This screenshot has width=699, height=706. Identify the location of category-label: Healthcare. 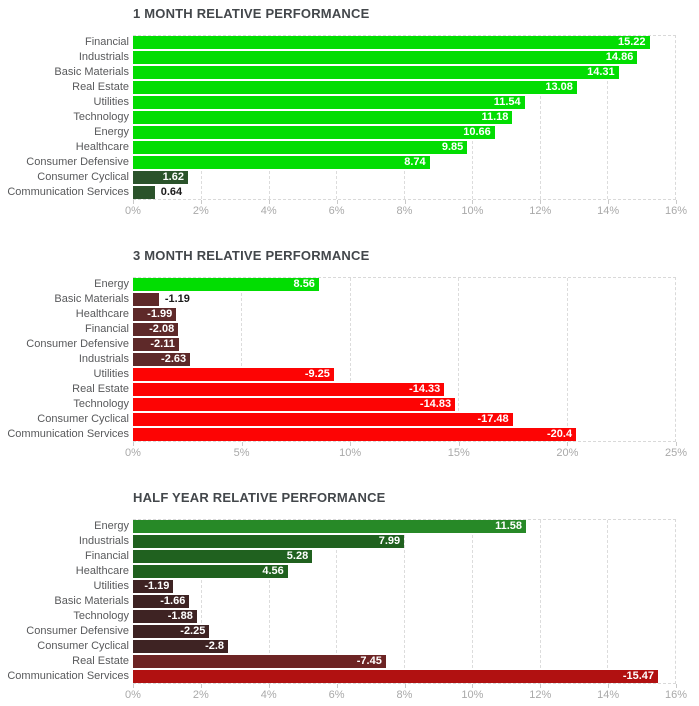
(102, 571).